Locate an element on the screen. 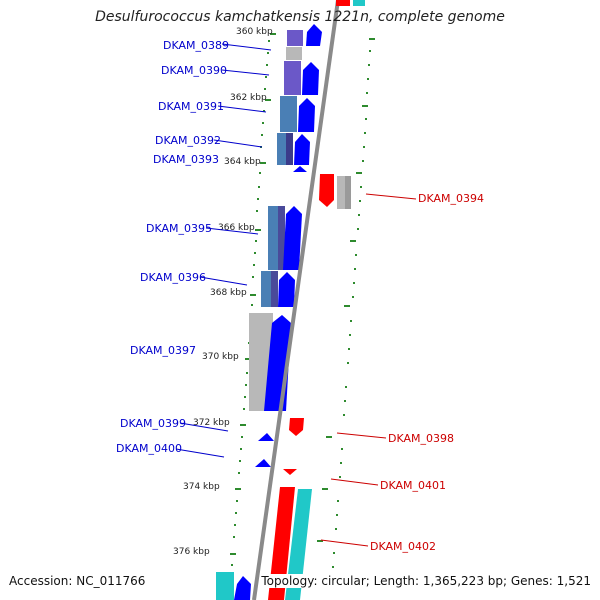  gene-label-DKAM_0402: DKAM_0402 is located at coordinates (403, 546).